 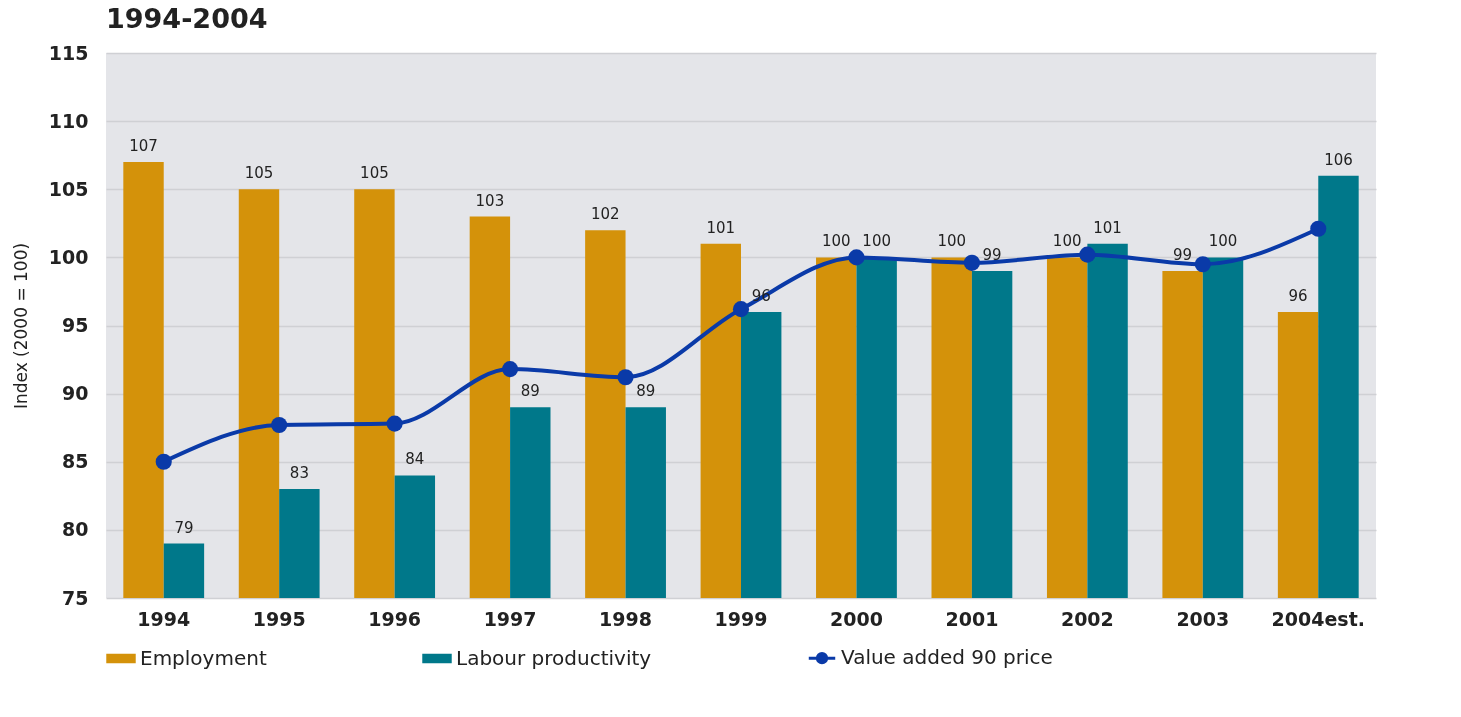 What do you see at coordinates (75, 393) in the screenshot?
I see `y-tick-label: 90` at bounding box center [75, 393].